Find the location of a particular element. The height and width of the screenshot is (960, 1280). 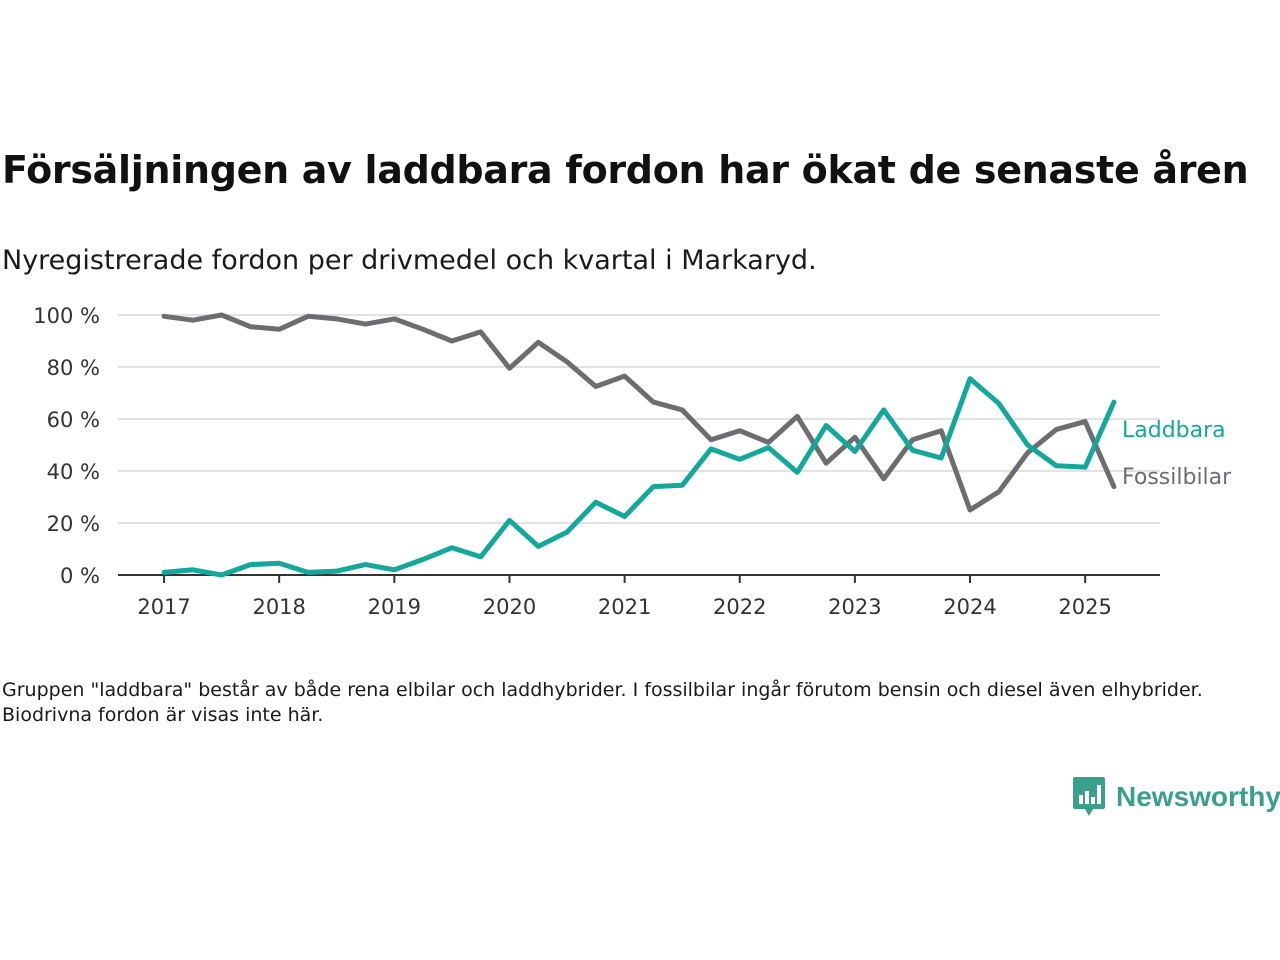

x-tick-label: 2021 is located at coordinates (624, 607).